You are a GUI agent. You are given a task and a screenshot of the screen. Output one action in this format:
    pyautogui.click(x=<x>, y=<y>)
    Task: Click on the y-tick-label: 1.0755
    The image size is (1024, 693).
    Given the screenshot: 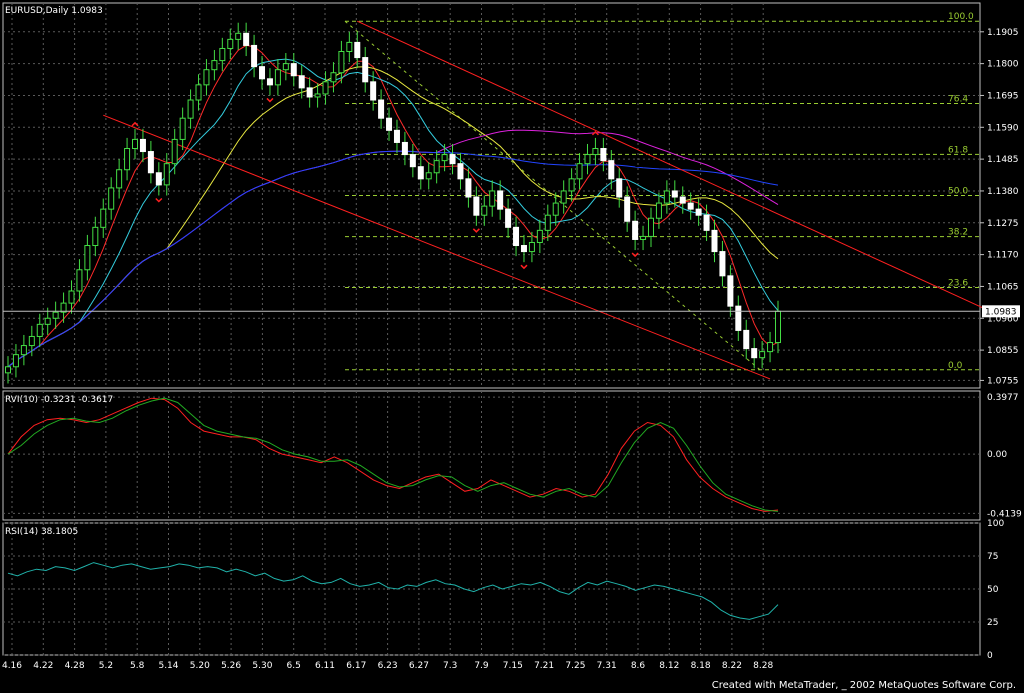 What is the action you would take?
    pyautogui.click(x=1003, y=381)
    